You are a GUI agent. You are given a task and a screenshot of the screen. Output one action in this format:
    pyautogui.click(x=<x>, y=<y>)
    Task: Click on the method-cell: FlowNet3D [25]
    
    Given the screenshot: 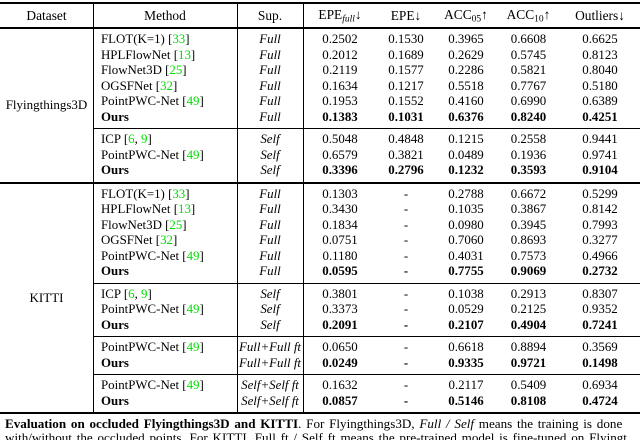 What is the action you would take?
    pyautogui.click(x=165, y=71)
    